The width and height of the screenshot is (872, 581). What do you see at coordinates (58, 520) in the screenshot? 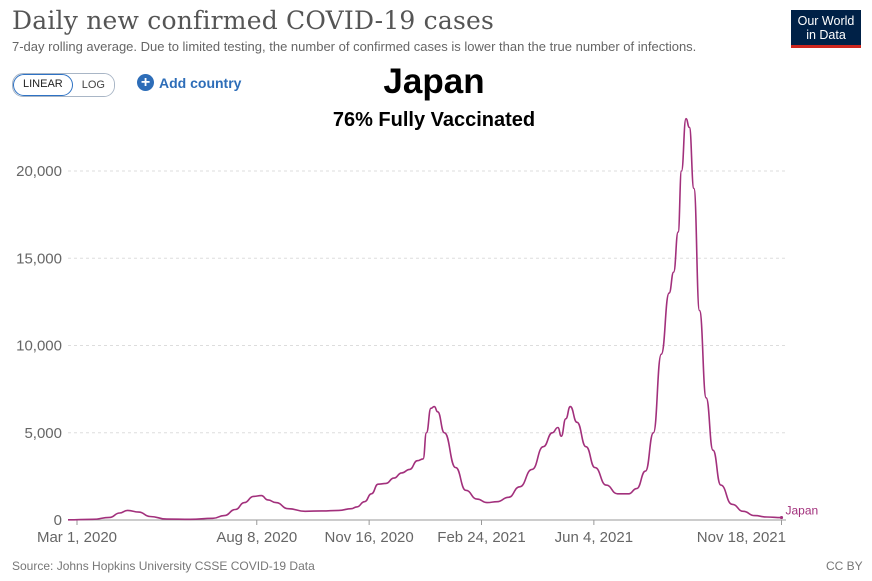
I see `y-tick-label: 0` at bounding box center [58, 520].